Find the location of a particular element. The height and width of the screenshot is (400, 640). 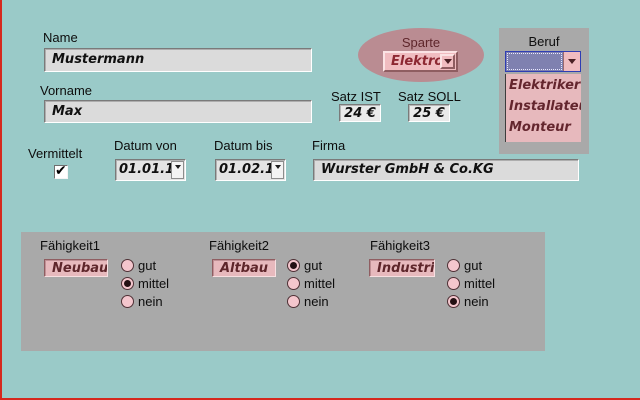

satz-soll-input: 25 € is located at coordinates (429, 113).